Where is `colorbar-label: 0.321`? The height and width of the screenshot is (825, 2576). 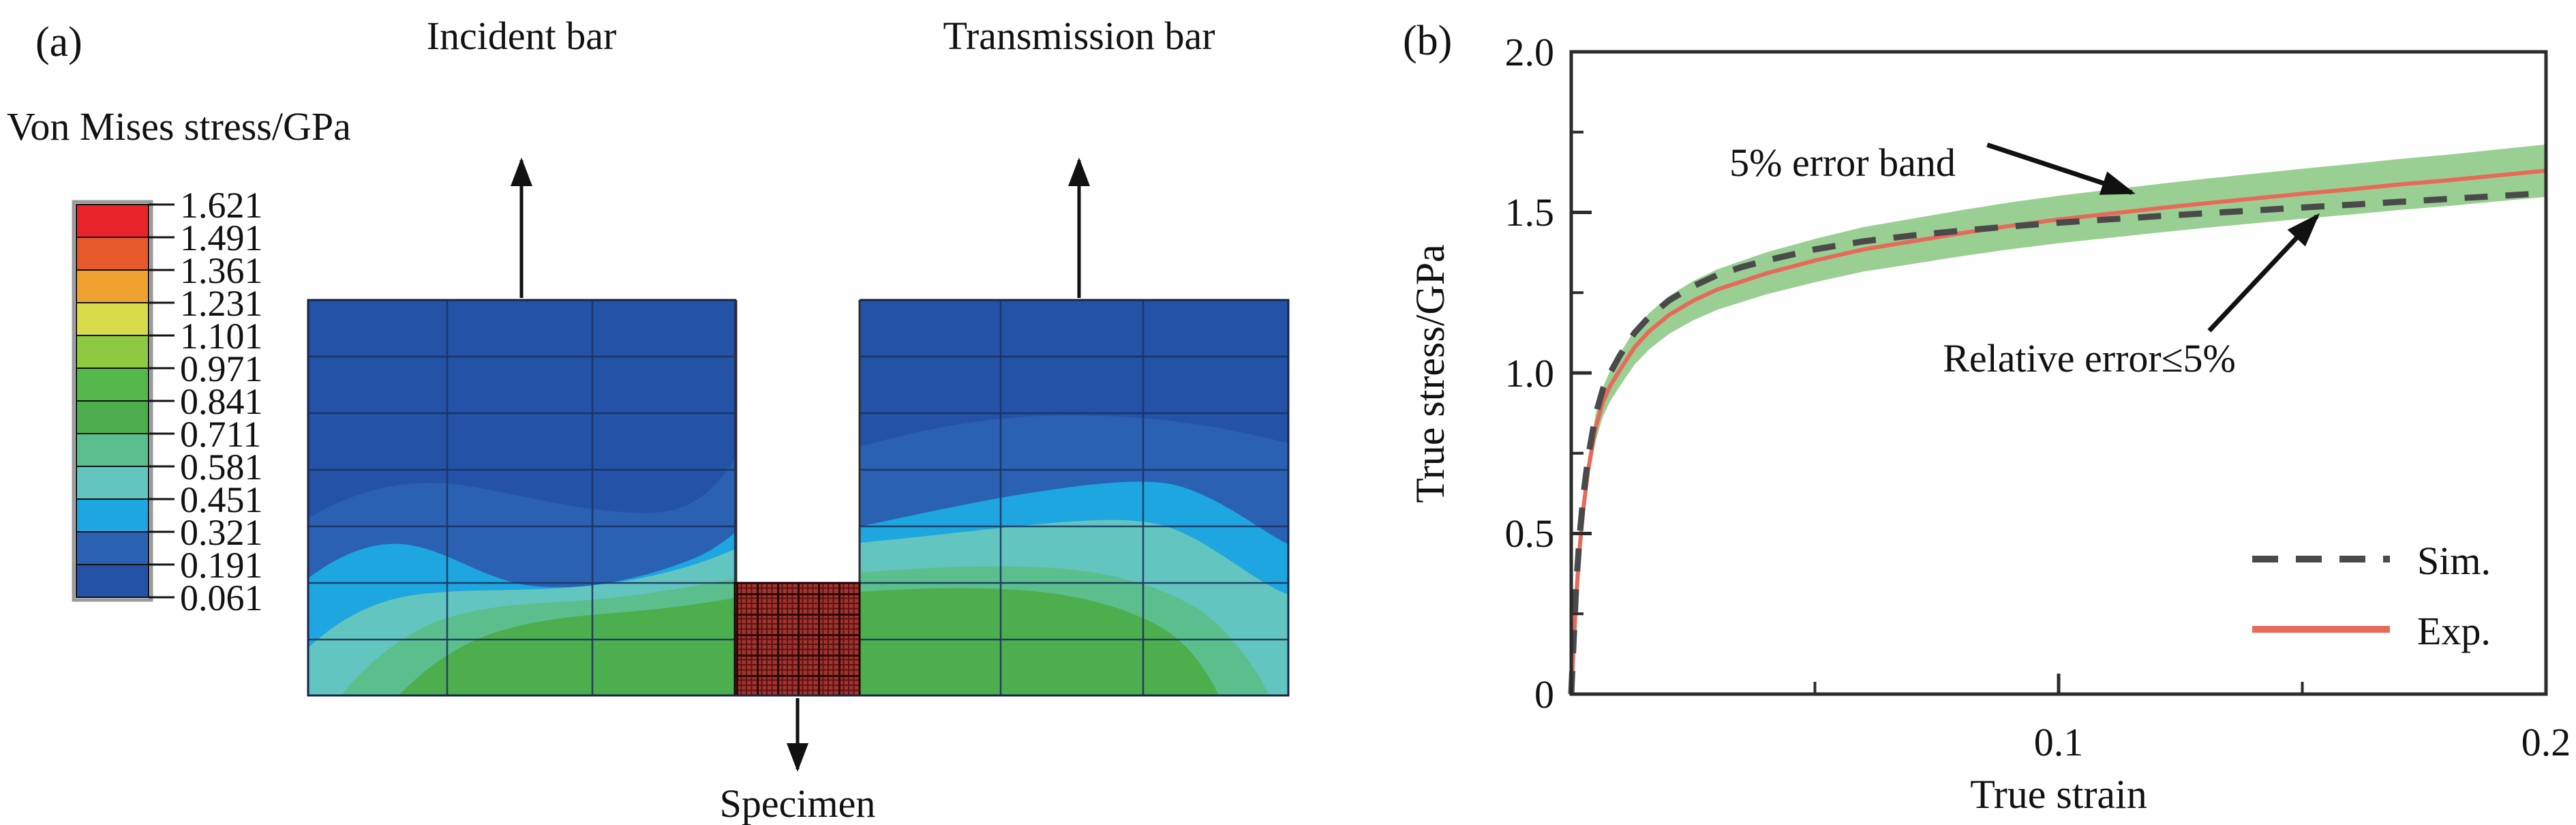
colorbar-label: 0.321 is located at coordinates (221, 532).